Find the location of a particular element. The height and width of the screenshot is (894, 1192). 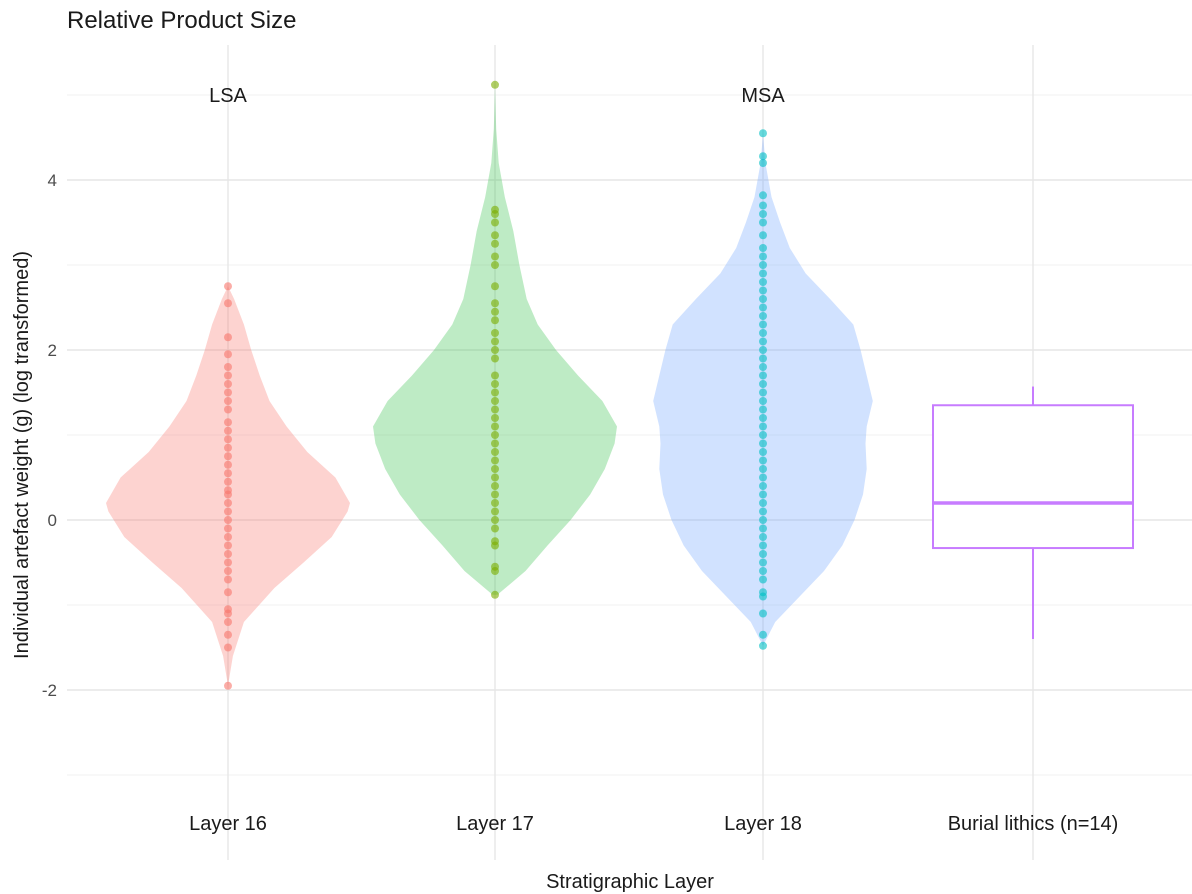

x-tick-label: Burial lithics (n=14) is located at coordinates (1033, 824).